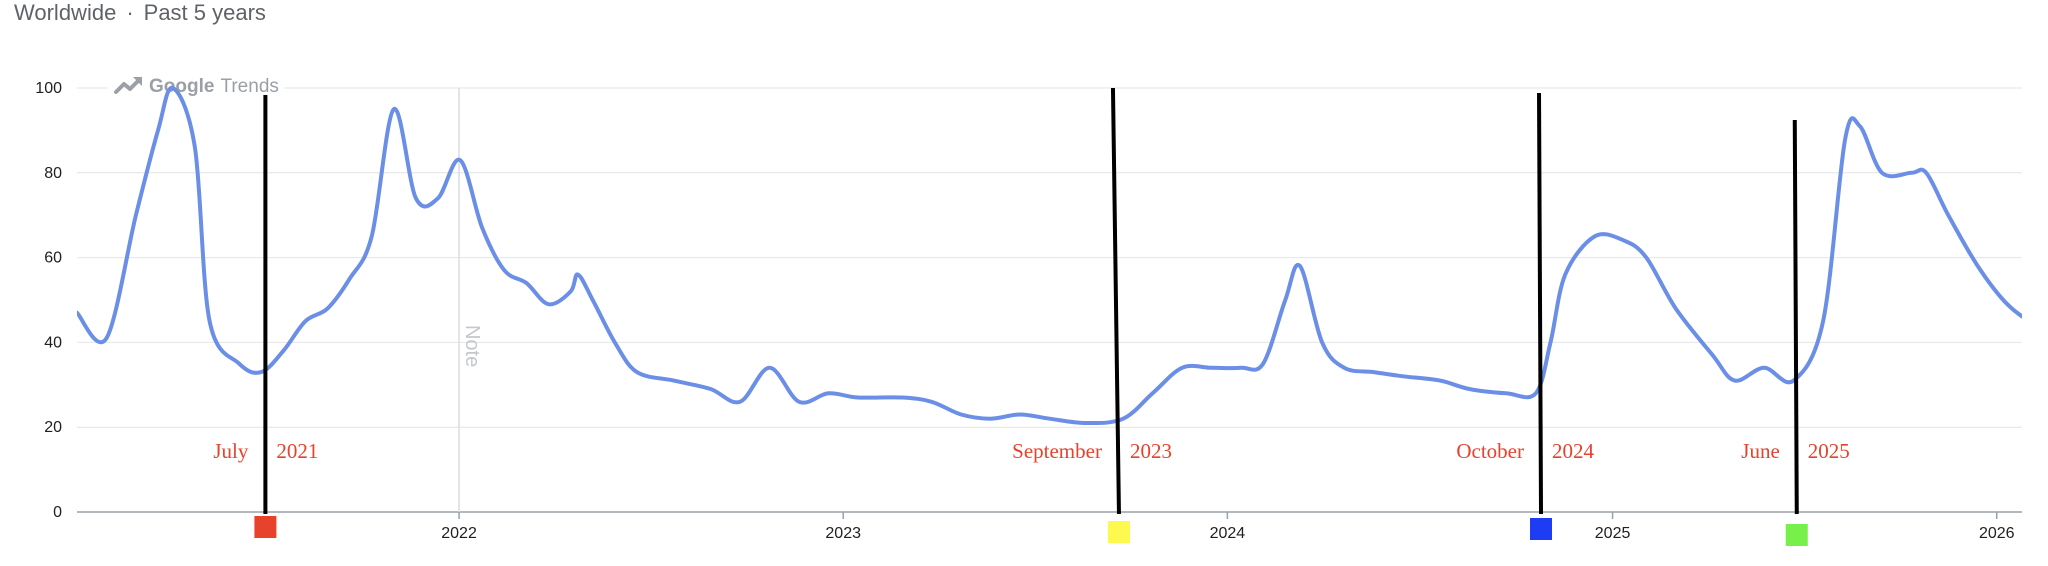 The width and height of the screenshot is (2048, 566). What do you see at coordinates (843, 533) in the screenshot?
I see `x-tick-label: 2023` at bounding box center [843, 533].